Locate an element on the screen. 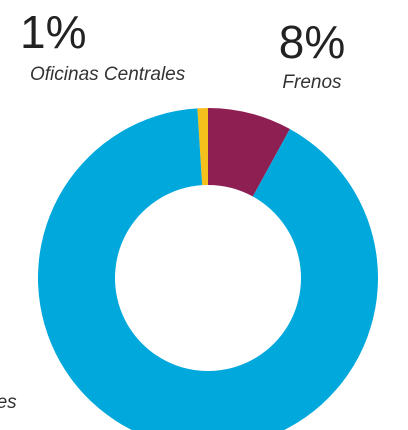 Image resolution: width=408 pixels, height=430 pixels. category-label: Oficinas Centrales is located at coordinates (108, 74).